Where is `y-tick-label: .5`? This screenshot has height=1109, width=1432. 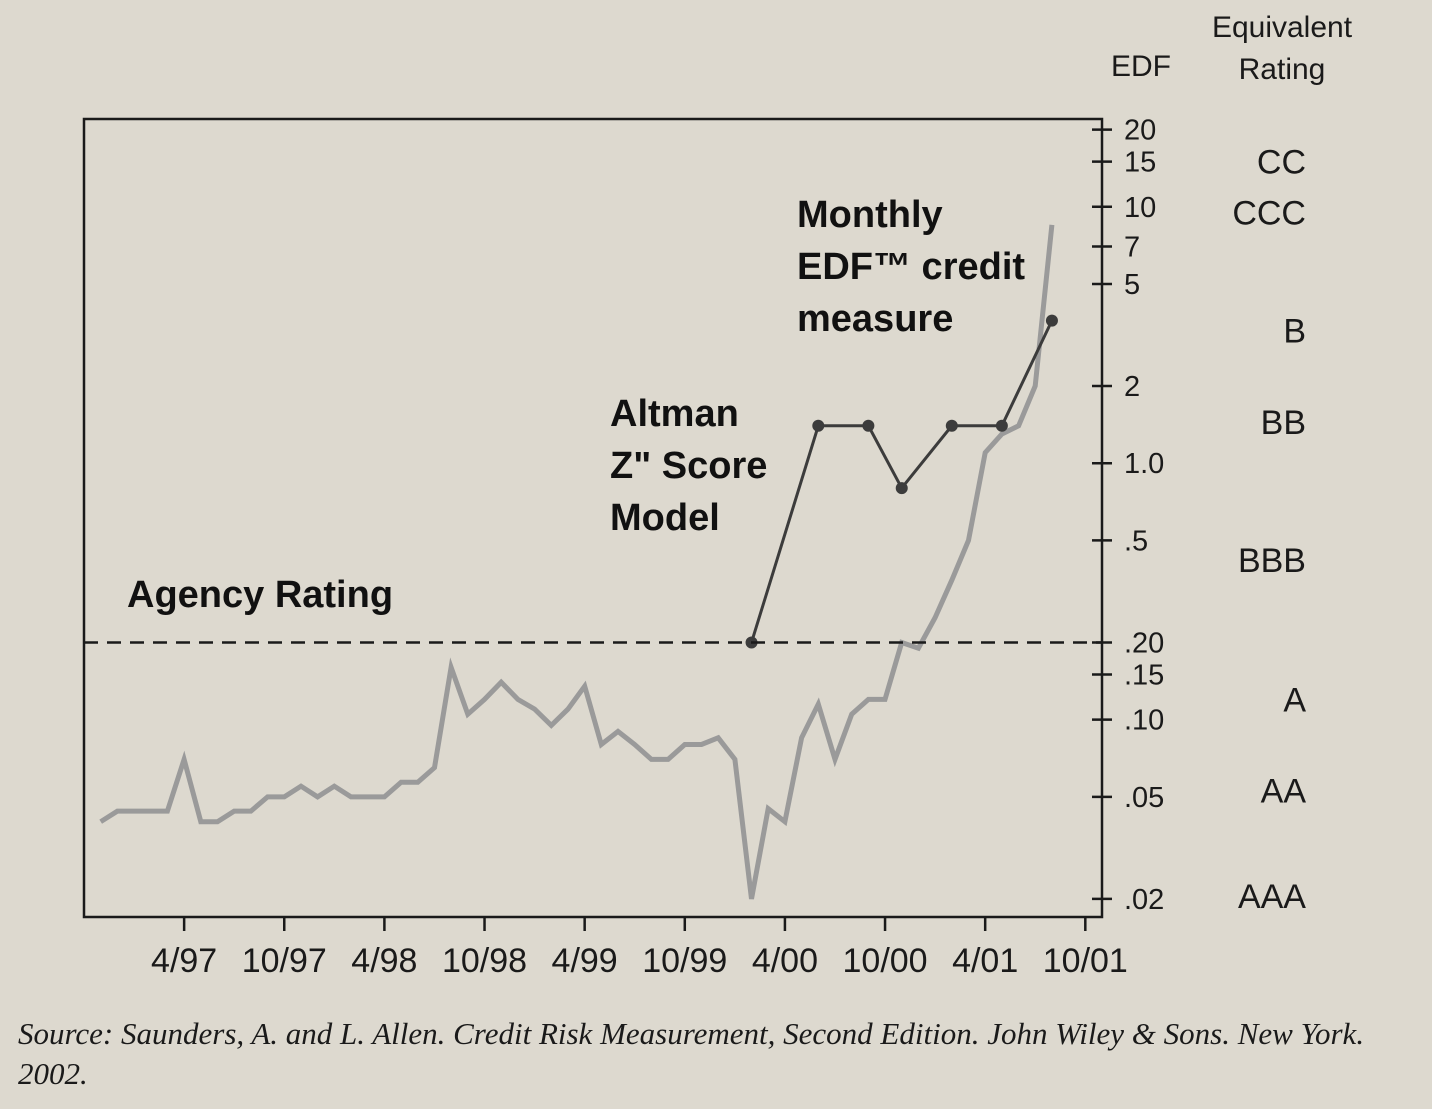 y-tick-label: .5 is located at coordinates (1136, 541).